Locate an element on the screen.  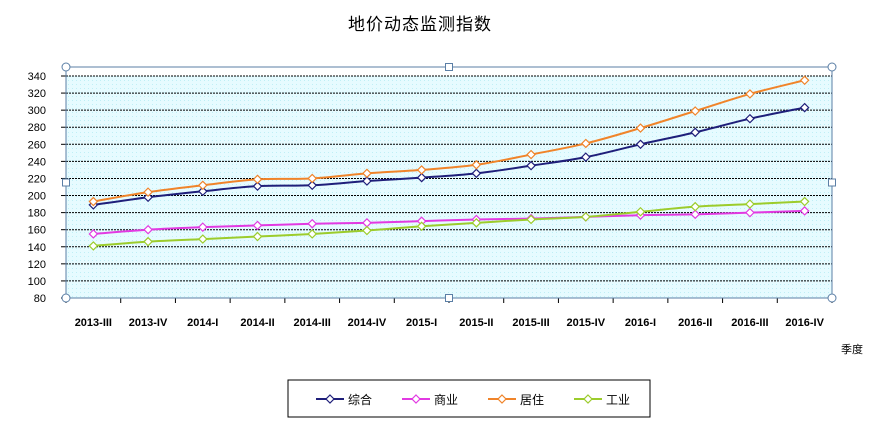
y-tick-label: 80 is located at coordinates (40, 299).